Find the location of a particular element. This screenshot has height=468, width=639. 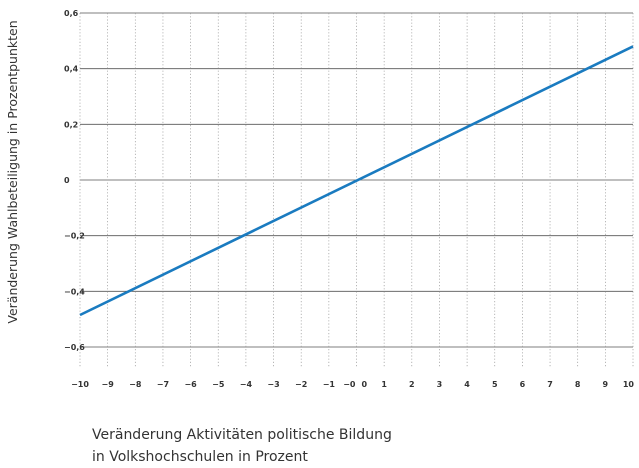

x-tick-label: 9 is located at coordinates (606, 384).